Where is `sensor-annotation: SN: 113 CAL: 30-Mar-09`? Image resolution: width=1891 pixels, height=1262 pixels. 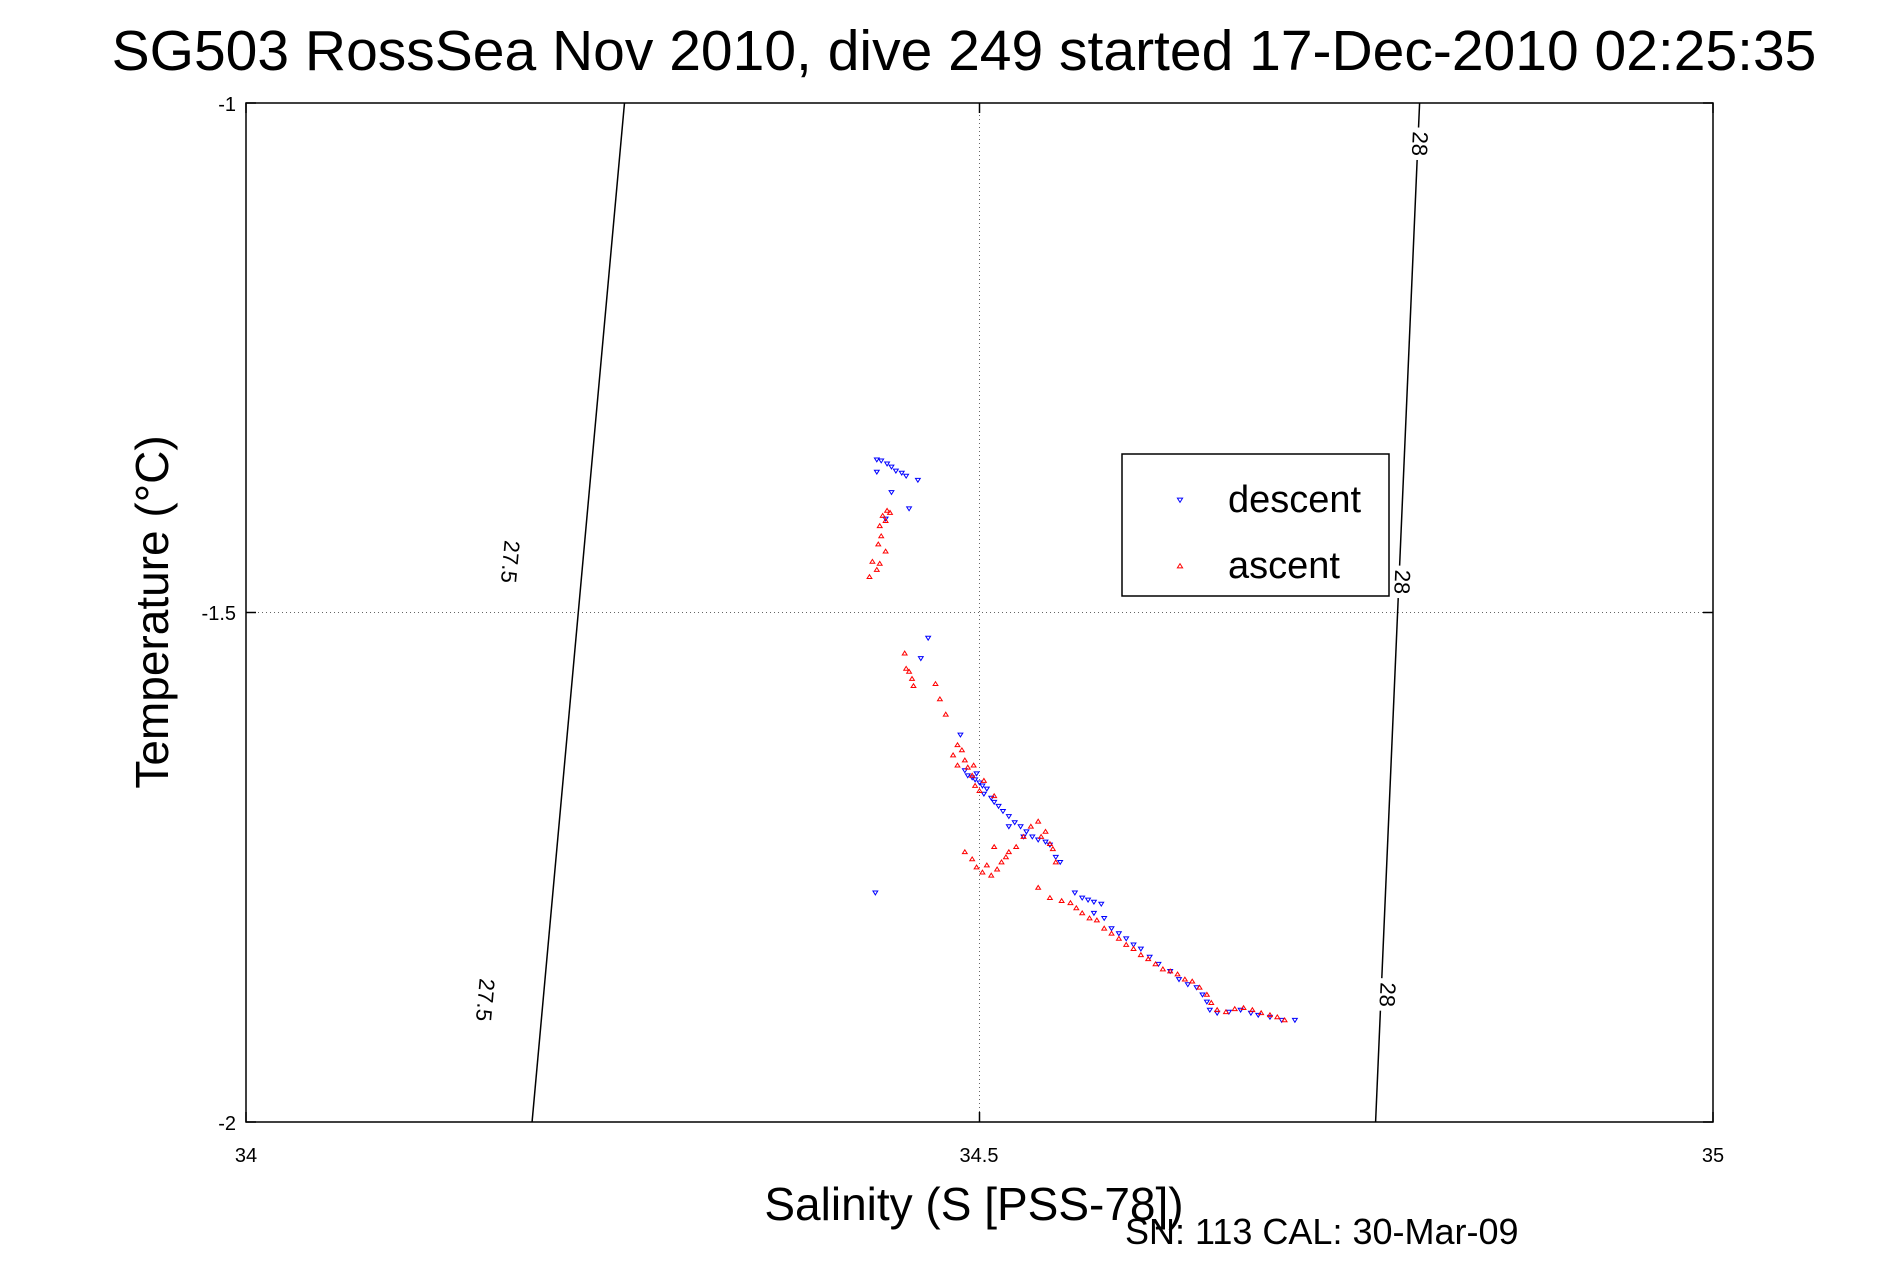
sensor-annotation: SN: 113 CAL: 30-Mar-09 is located at coordinates (1322, 1231).